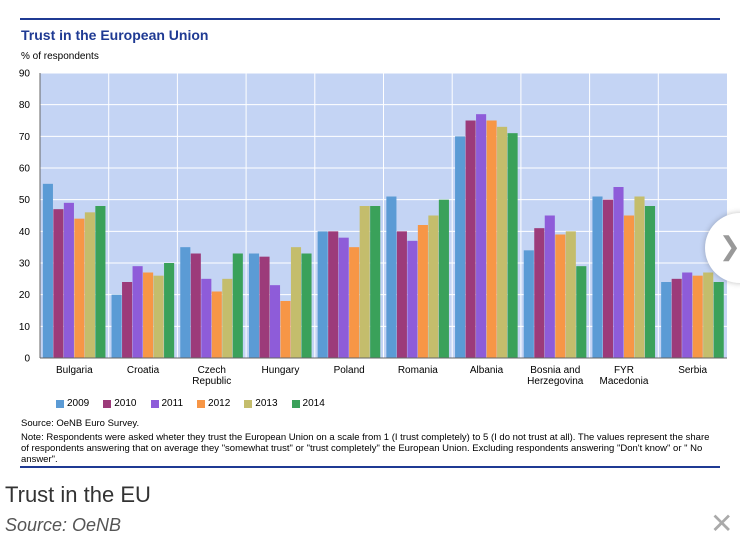 The height and width of the screenshot is (539, 740). I want to click on caption-source: Source: OeNB, so click(63, 525).